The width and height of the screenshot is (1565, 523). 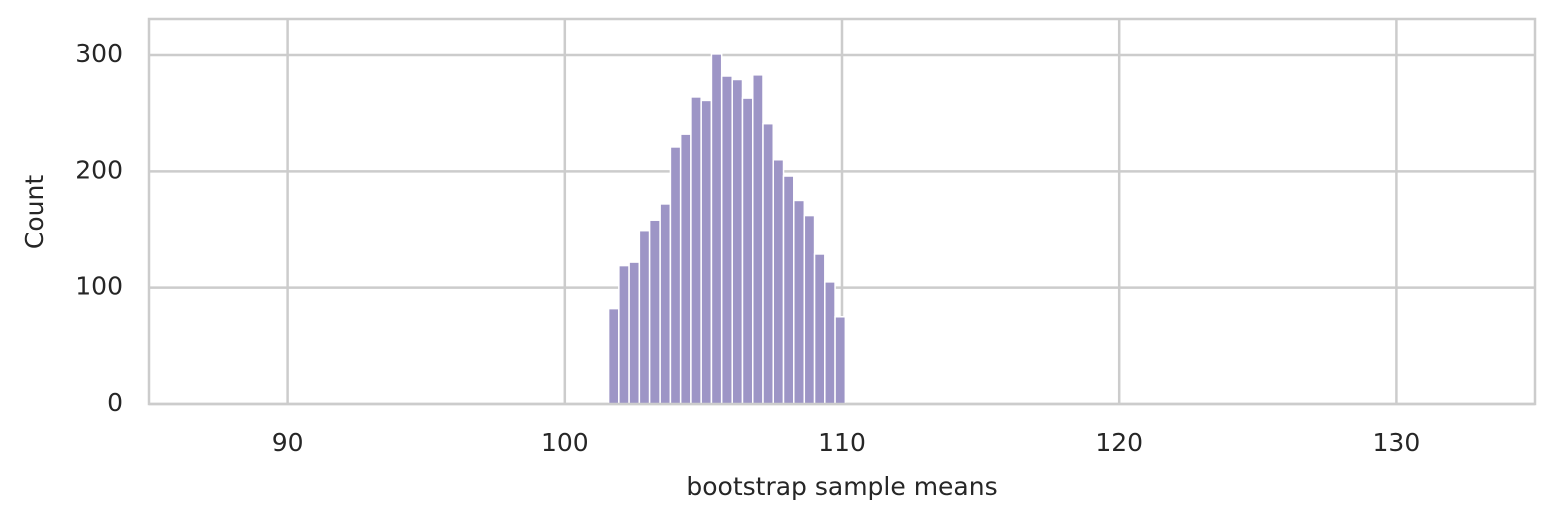 What do you see at coordinates (1119, 442) in the screenshot?
I see `x-tick-label: 120` at bounding box center [1119, 442].